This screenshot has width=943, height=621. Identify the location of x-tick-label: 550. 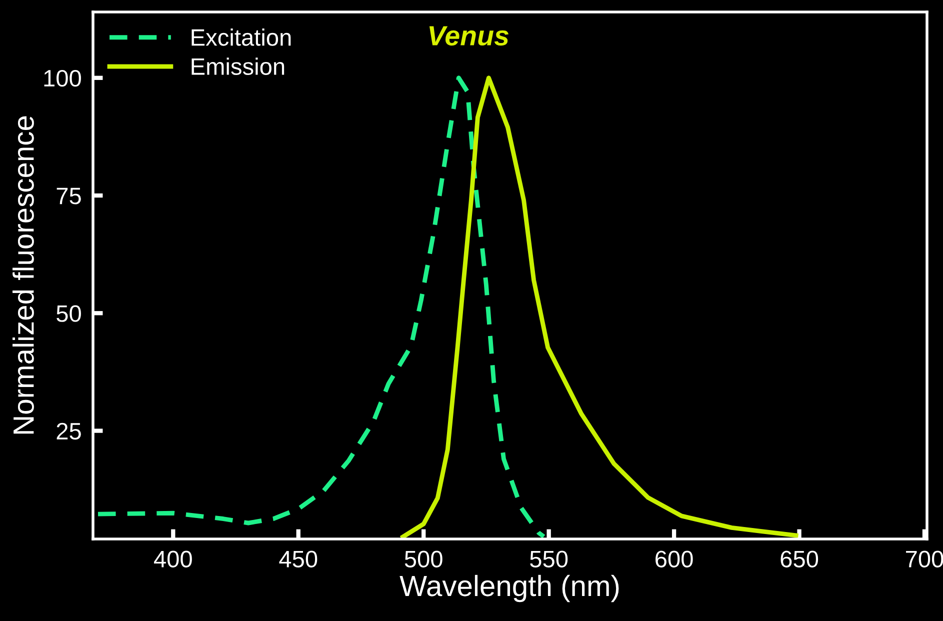
(549, 559).